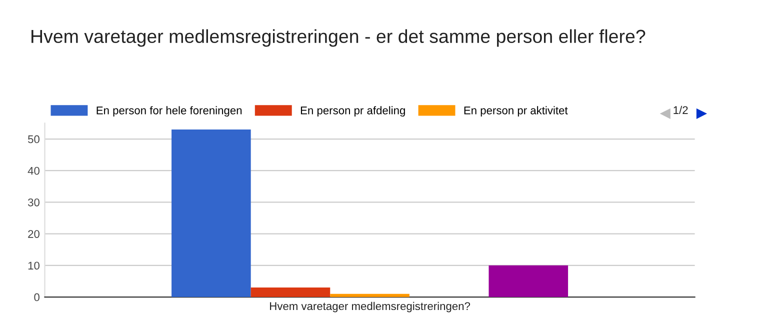 The height and width of the screenshot is (333, 772). What do you see at coordinates (34, 234) in the screenshot?
I see `y-tick-label: 20` at bounding box center [34, 234].